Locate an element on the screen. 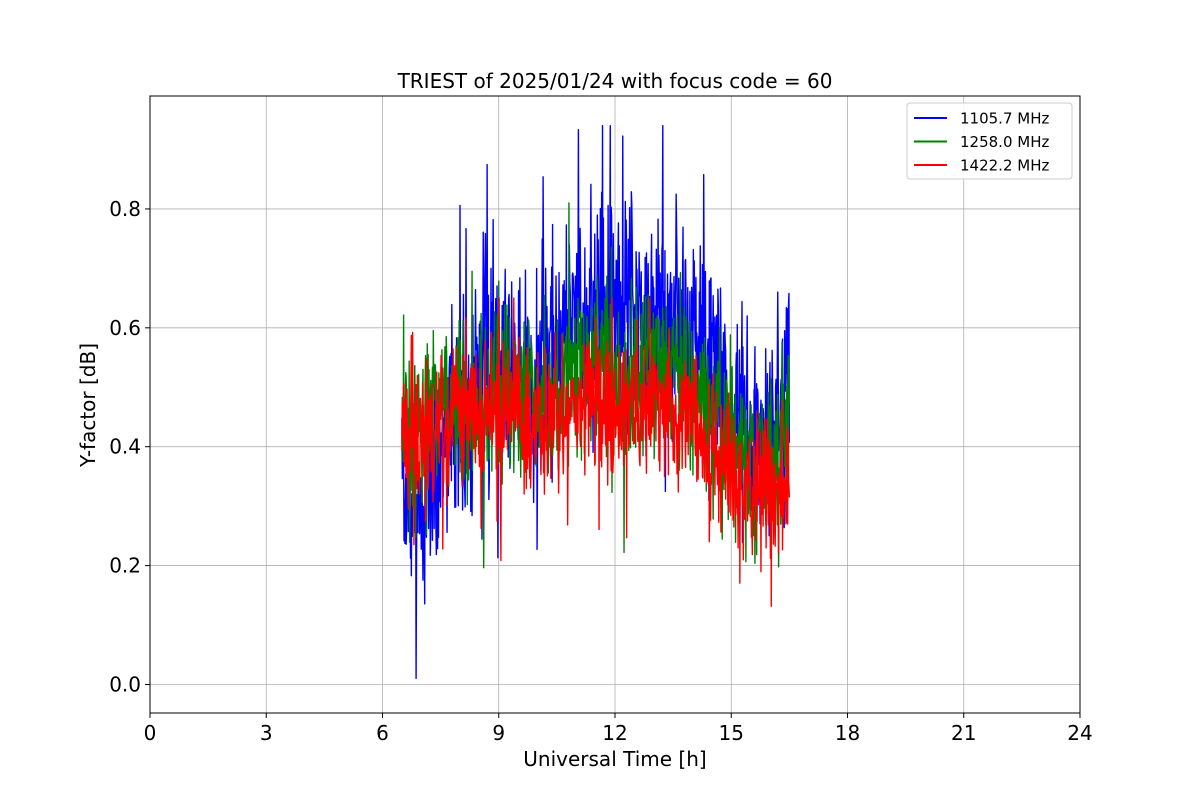  legend-label-2: 1258.0 MHz is located at coordinates (1004, 142).